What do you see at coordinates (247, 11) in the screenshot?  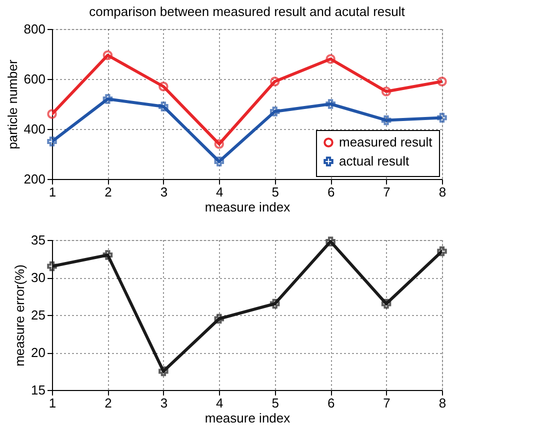 I see `chart-title: comparison between measured result and acutal result` at bounding box center [247, 11].